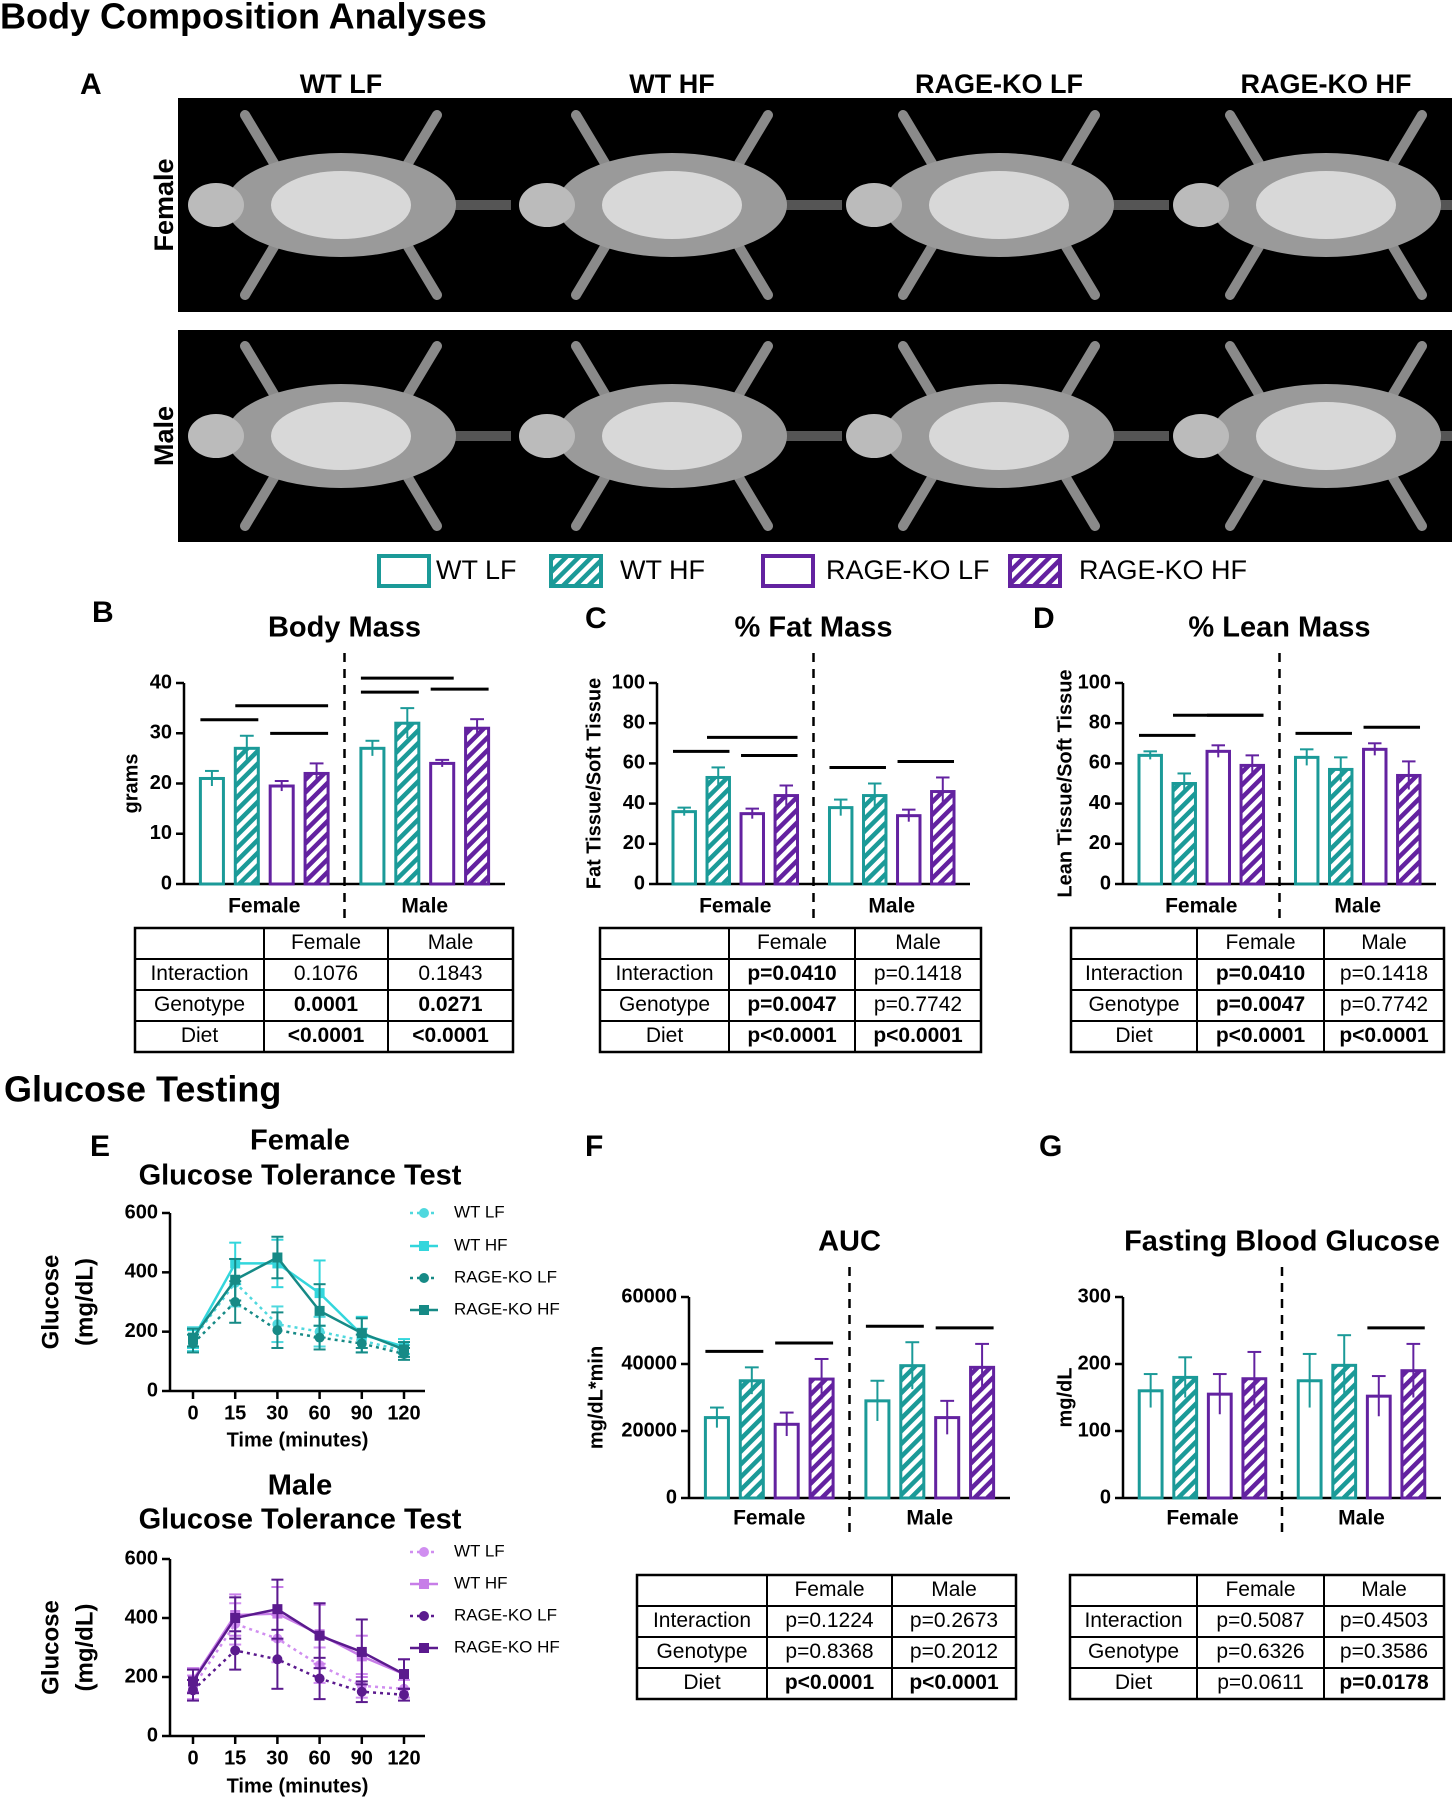 This screenshot has width=1452, height=1800. Describe the element at coordinates (594, 1146) in the screenshot. I see `panel-label: F` at that location.